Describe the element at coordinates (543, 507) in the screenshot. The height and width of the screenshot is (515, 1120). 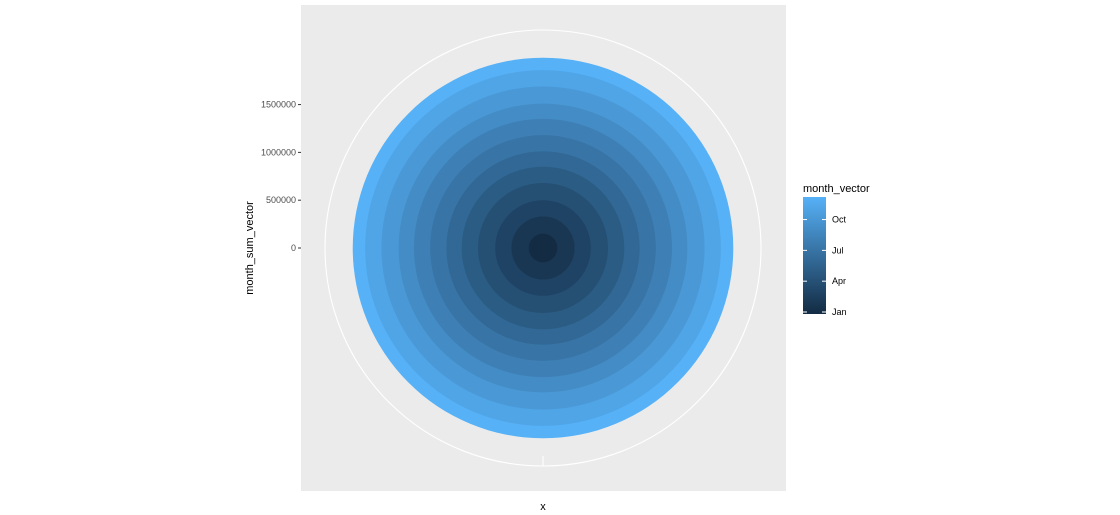
I see `x-axis-title: x` at that location.